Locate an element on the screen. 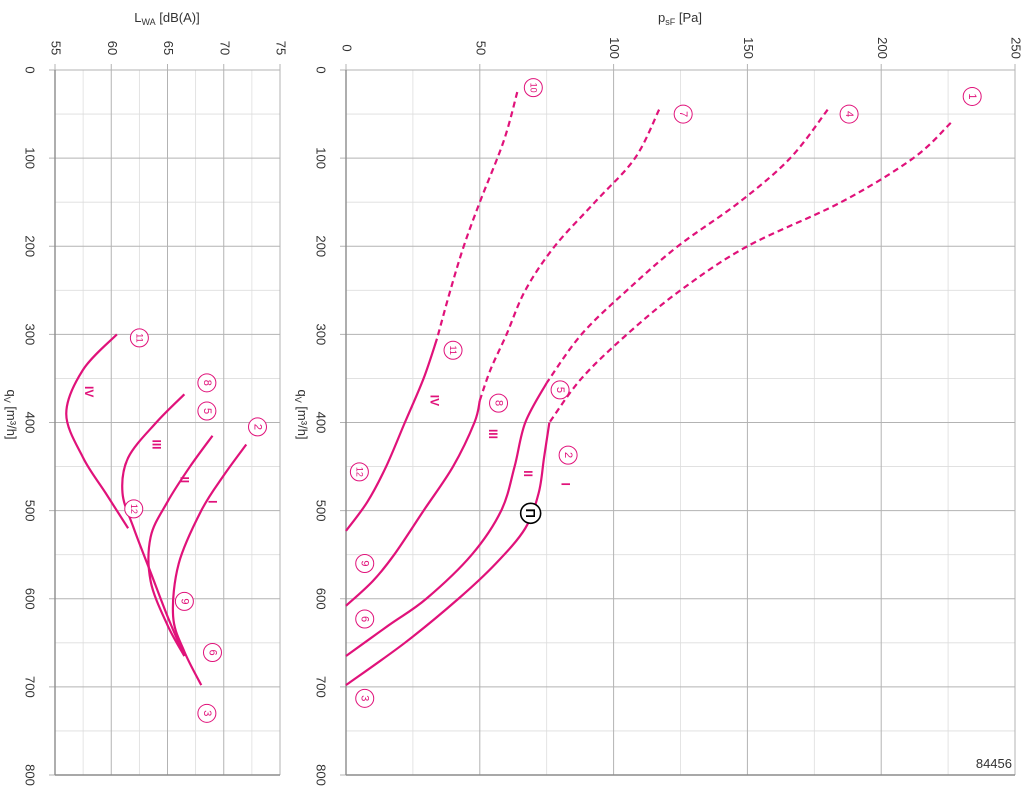  panel-2-x-tick-label: 400 is located at coordinates (321, 423).